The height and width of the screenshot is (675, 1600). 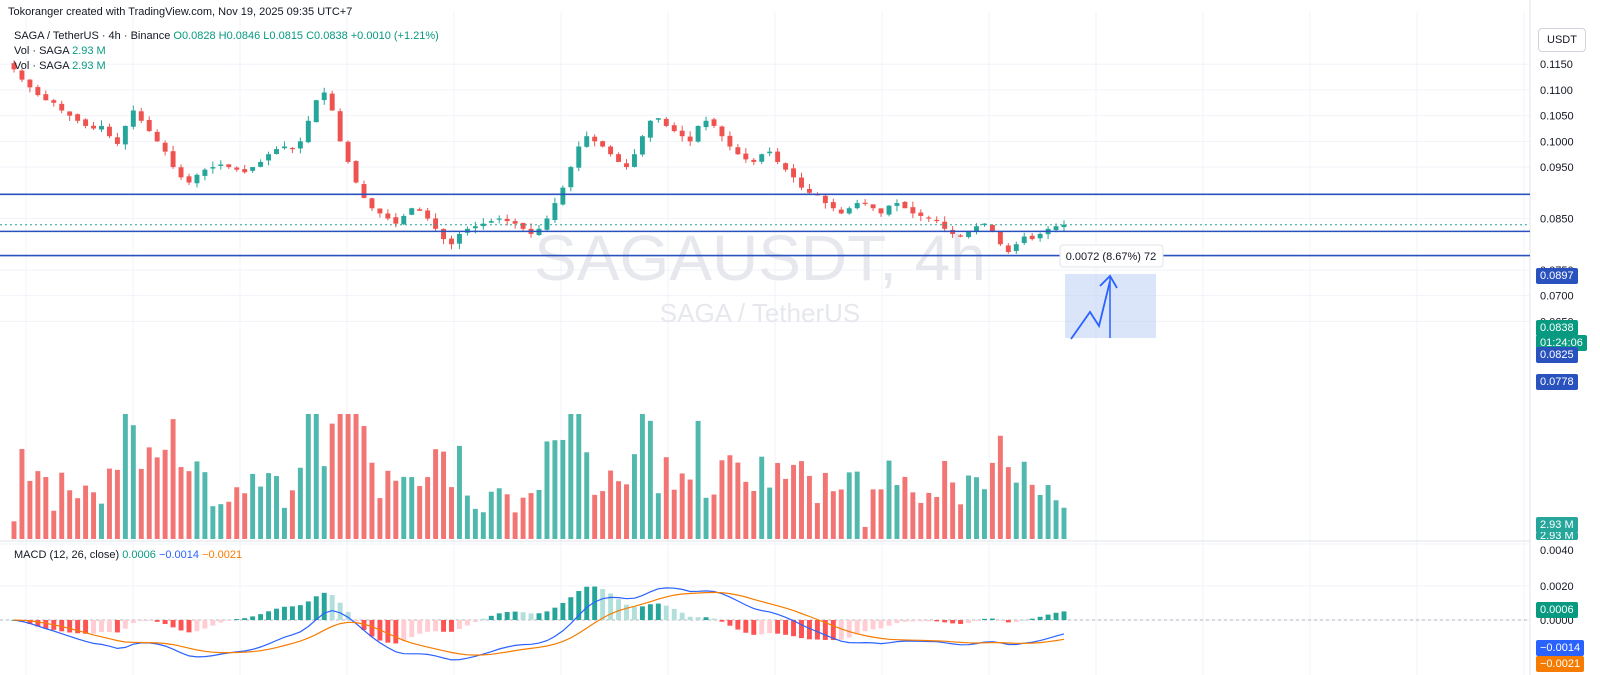 What do you see at coordinates (1557, 220) in the screenshot?
I see `price-tick-label: 0.0850` at bounding box center [1557, 220].